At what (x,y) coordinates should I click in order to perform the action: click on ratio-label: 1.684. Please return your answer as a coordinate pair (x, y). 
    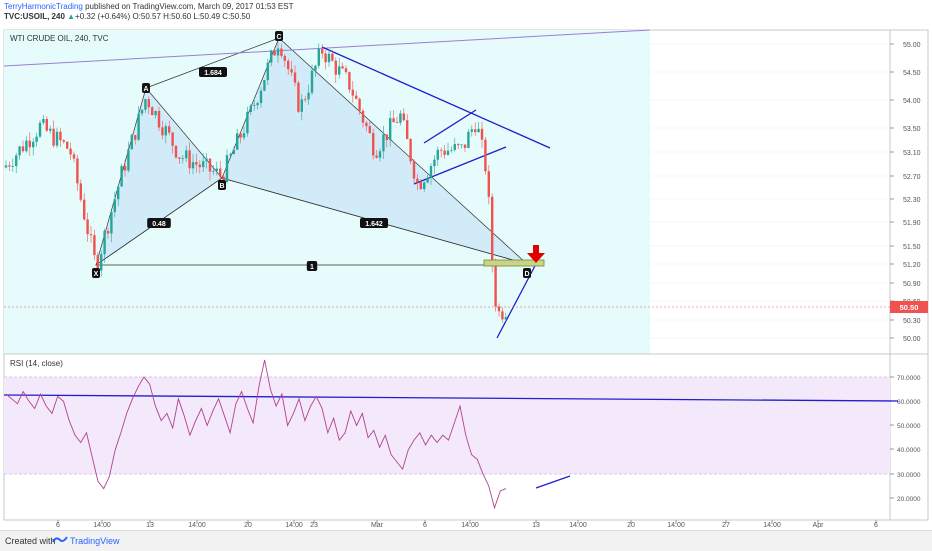
    Looking at the image, I should click on (213, 73).